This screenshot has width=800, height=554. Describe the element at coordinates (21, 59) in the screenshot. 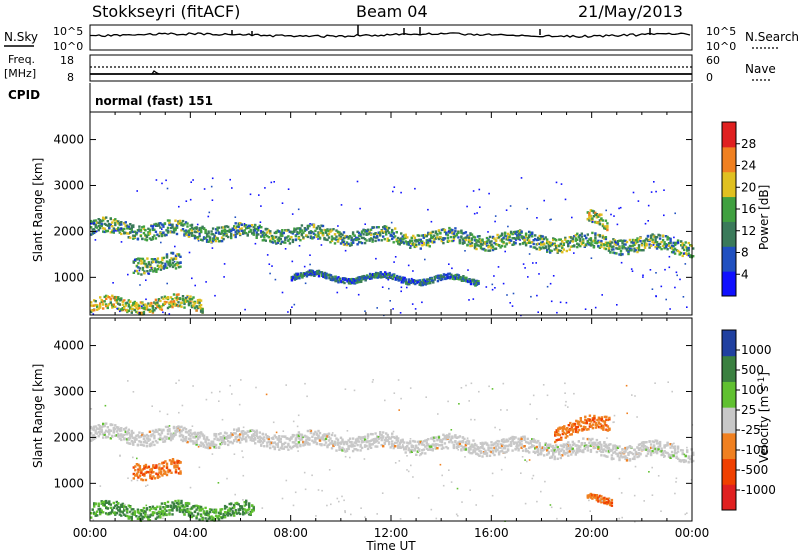

I see `freq-label-line1: Freq.` at that location.